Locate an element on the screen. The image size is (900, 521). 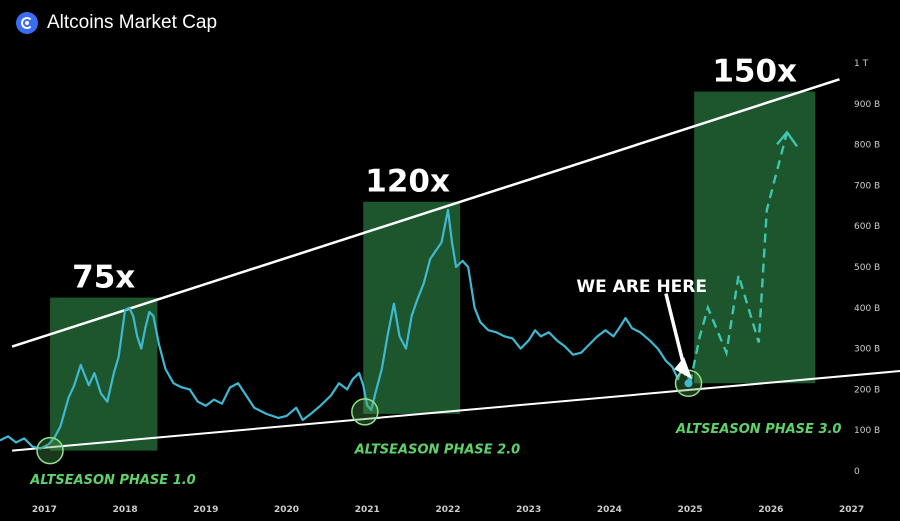
y-tick-label-8: 800 B is located at coordinates (867, 146).